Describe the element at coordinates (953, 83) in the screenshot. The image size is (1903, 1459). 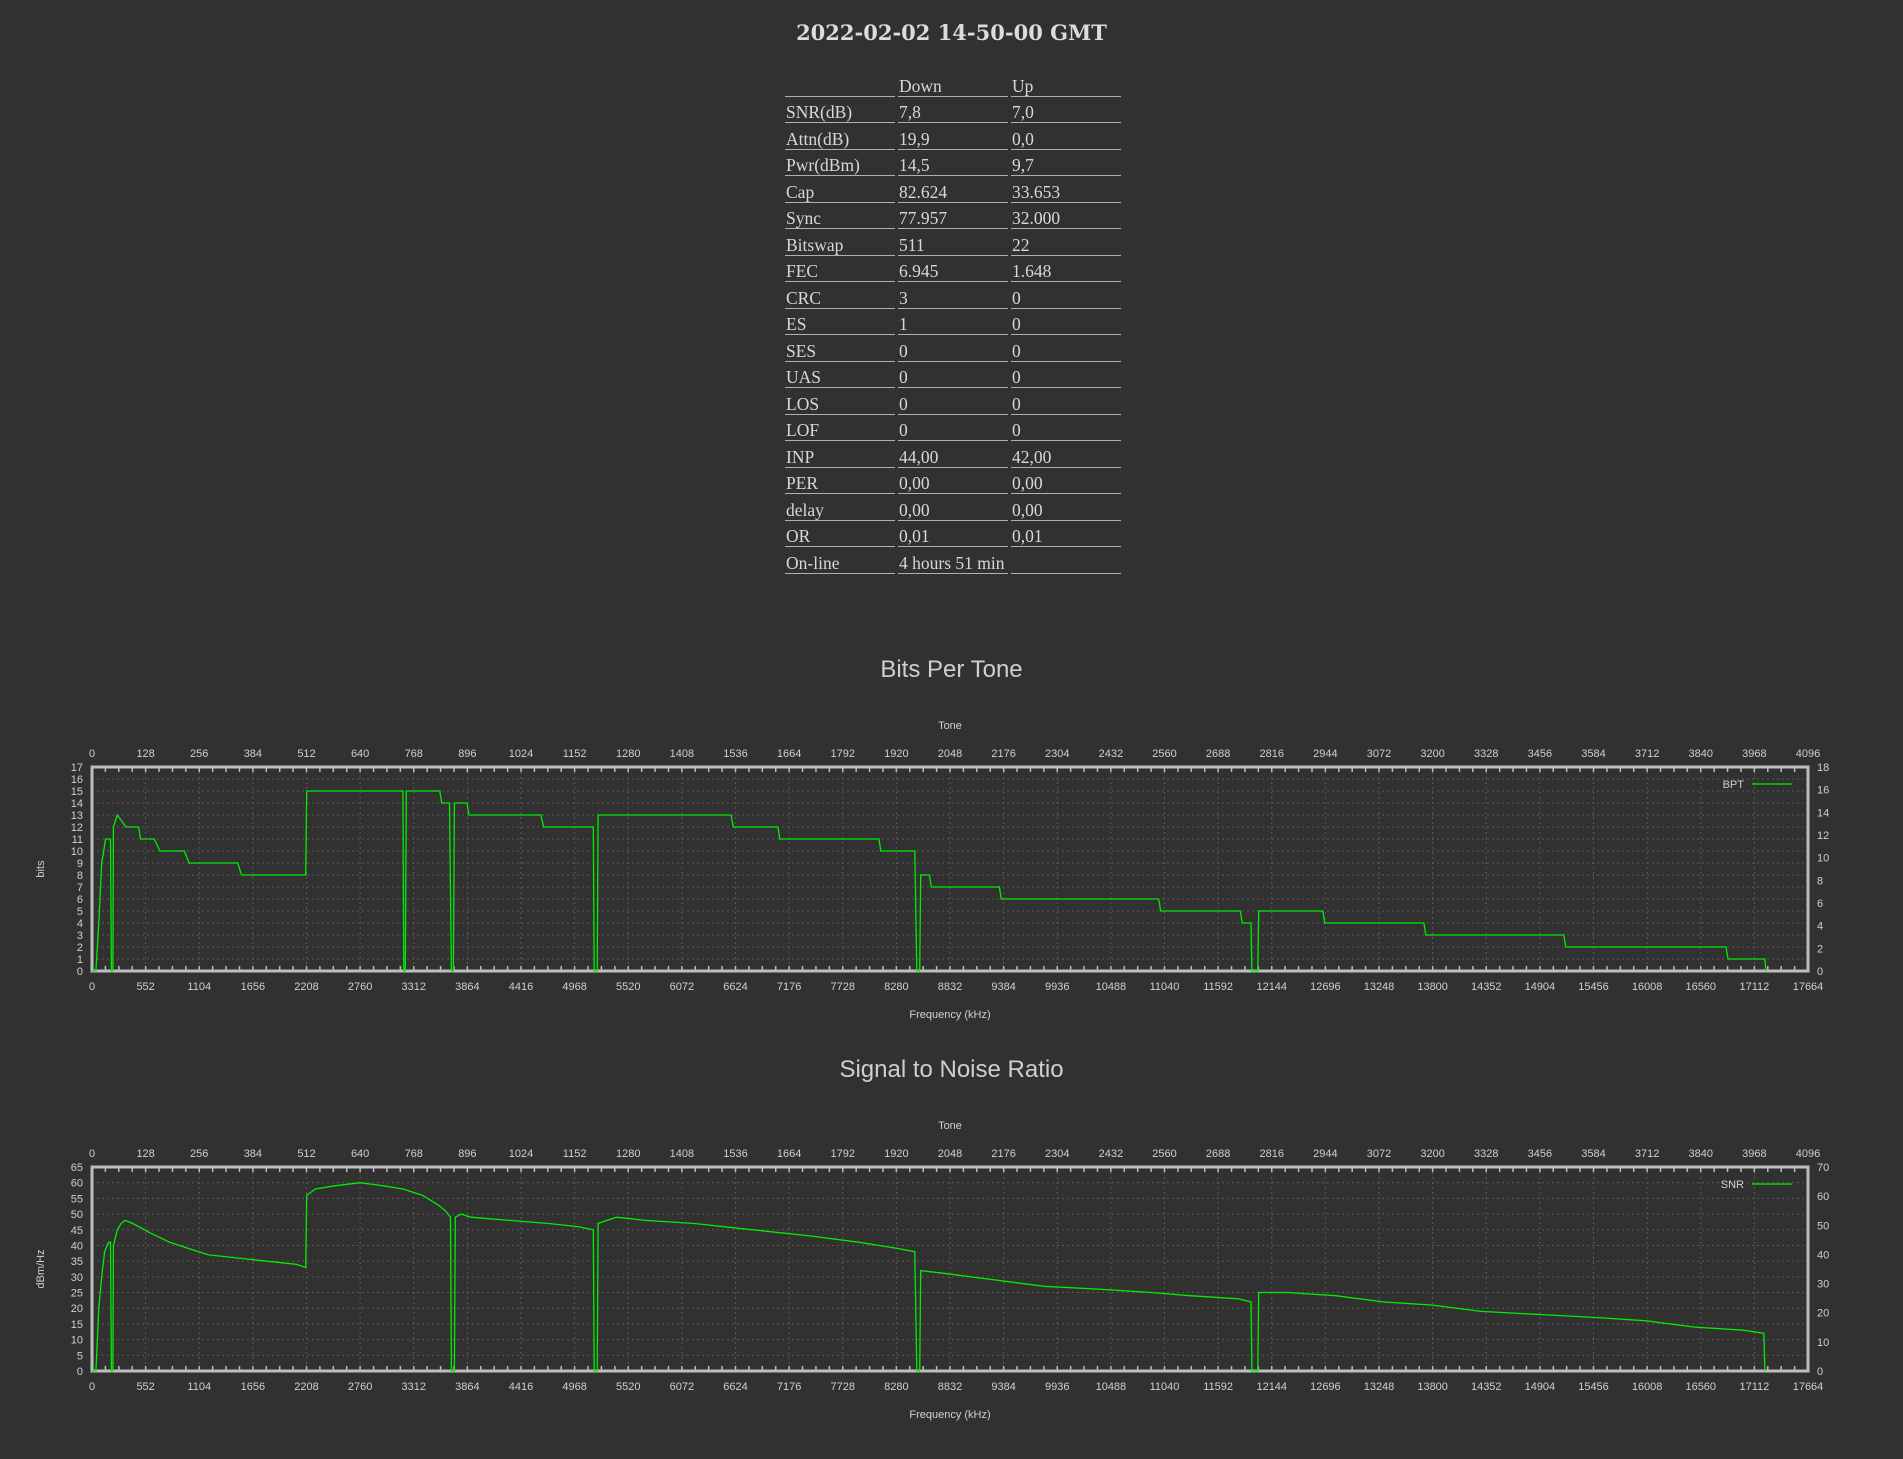
I see `stats-header-row: Down Up` at that location.